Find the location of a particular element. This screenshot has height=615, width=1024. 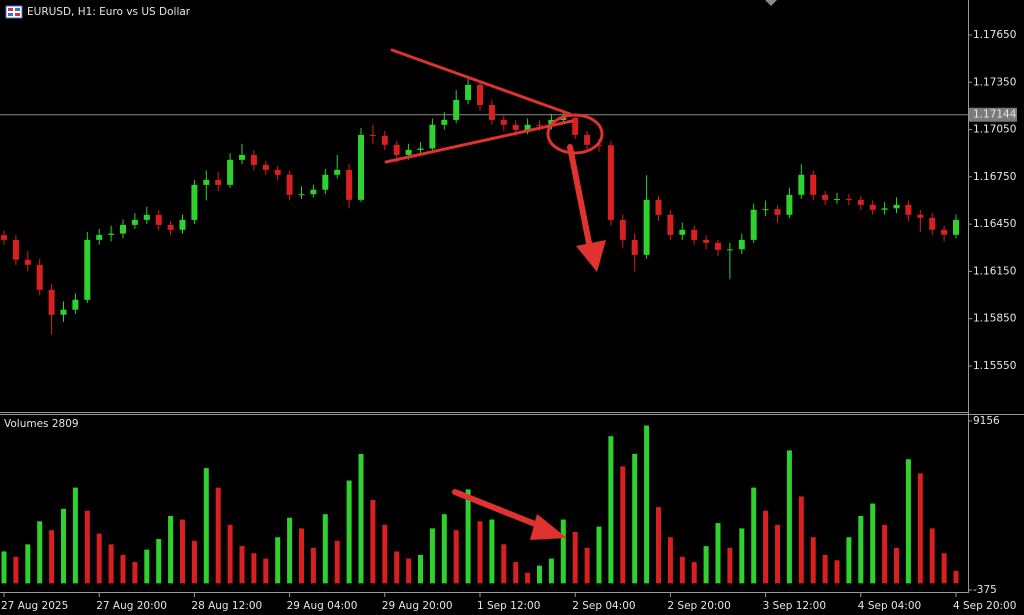

volume-title: Volumes 2809 is located at coordinates (41, 424).